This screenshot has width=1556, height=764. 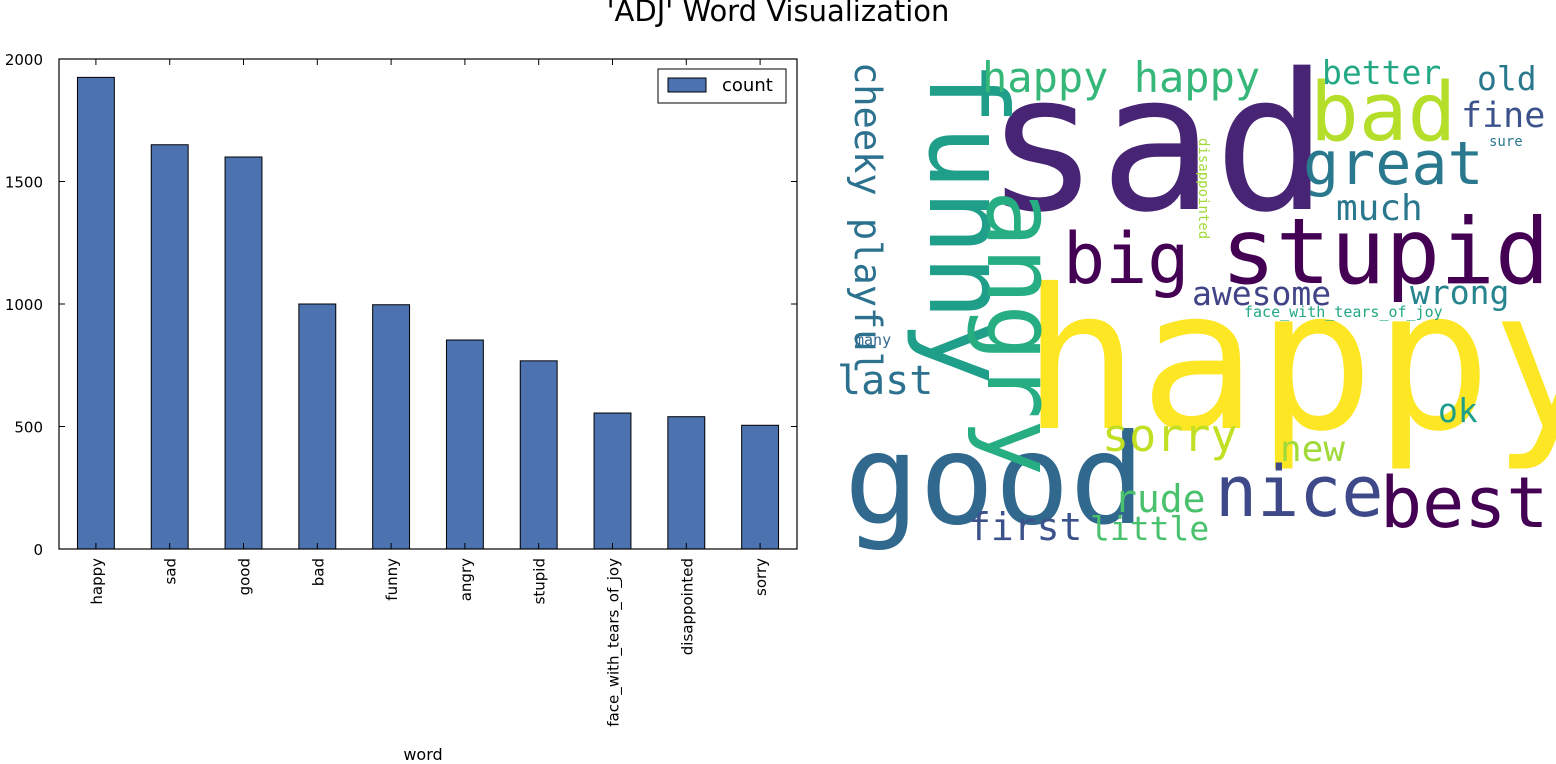 I want to click on cloud-word-face-with-tears-of-joy: face_with_tears_of_joy, so click(x=1343, y=312).